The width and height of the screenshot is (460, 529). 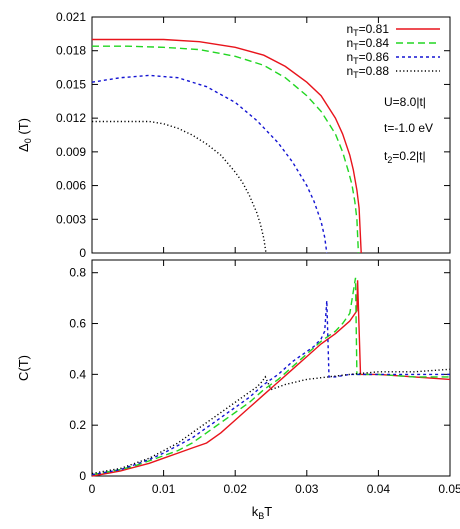 I want to click on bottom-x-axis-label: kBT, so click(x=262, y=512).